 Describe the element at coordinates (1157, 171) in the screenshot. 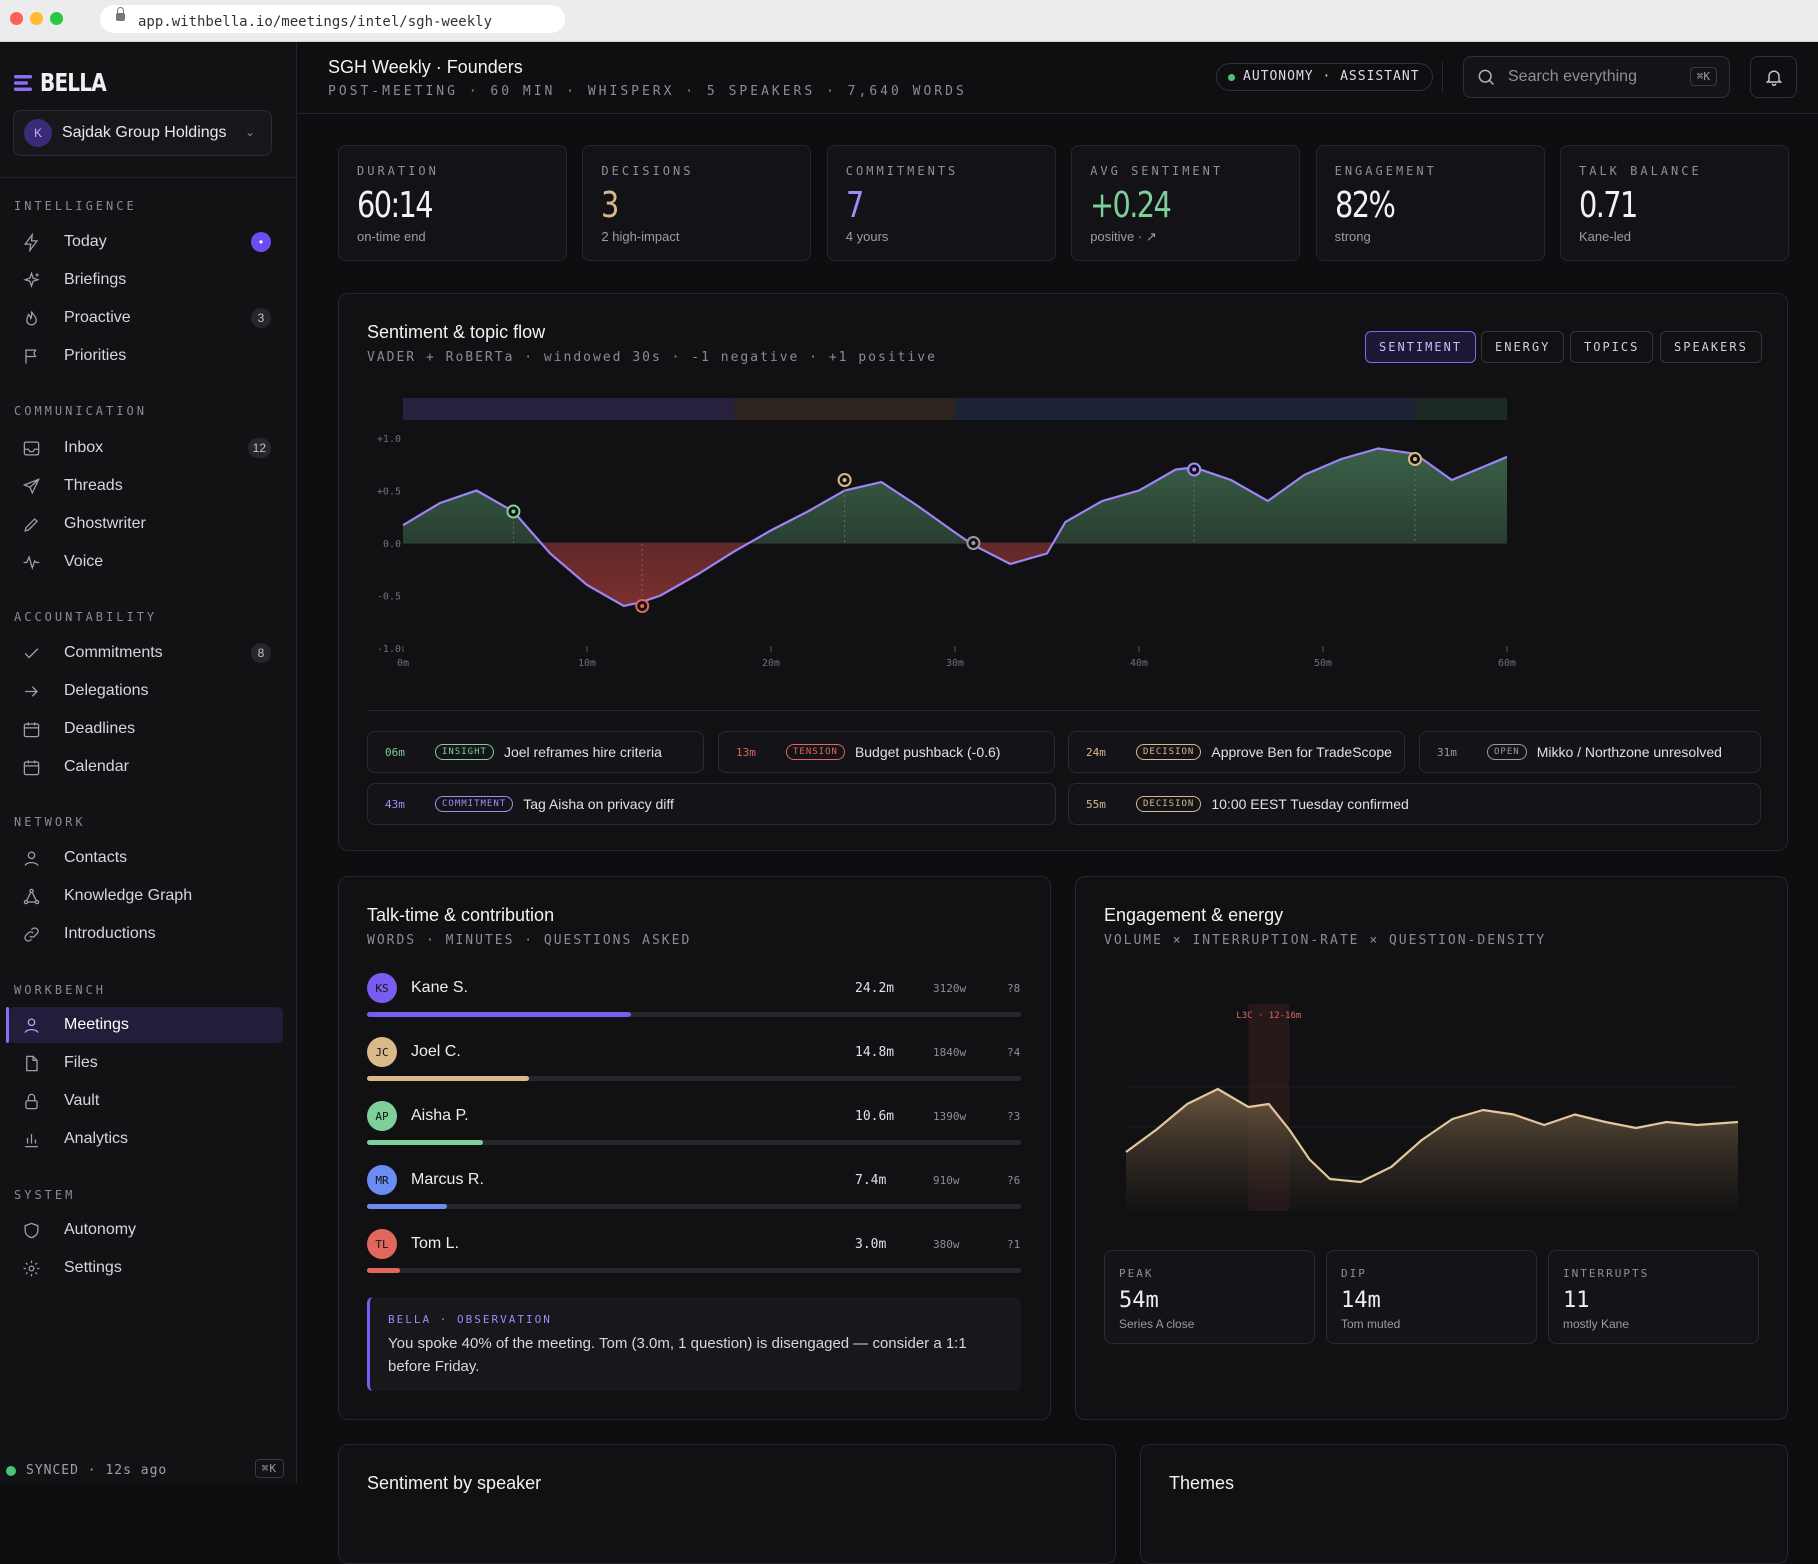

I see `kpi-label: AVG SENTIMENT` at that location.